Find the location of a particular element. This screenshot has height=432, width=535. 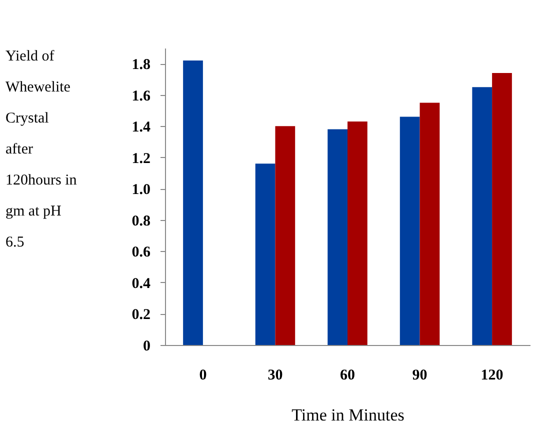

x-tick-label: 30 is located at coordinates (275, 376).